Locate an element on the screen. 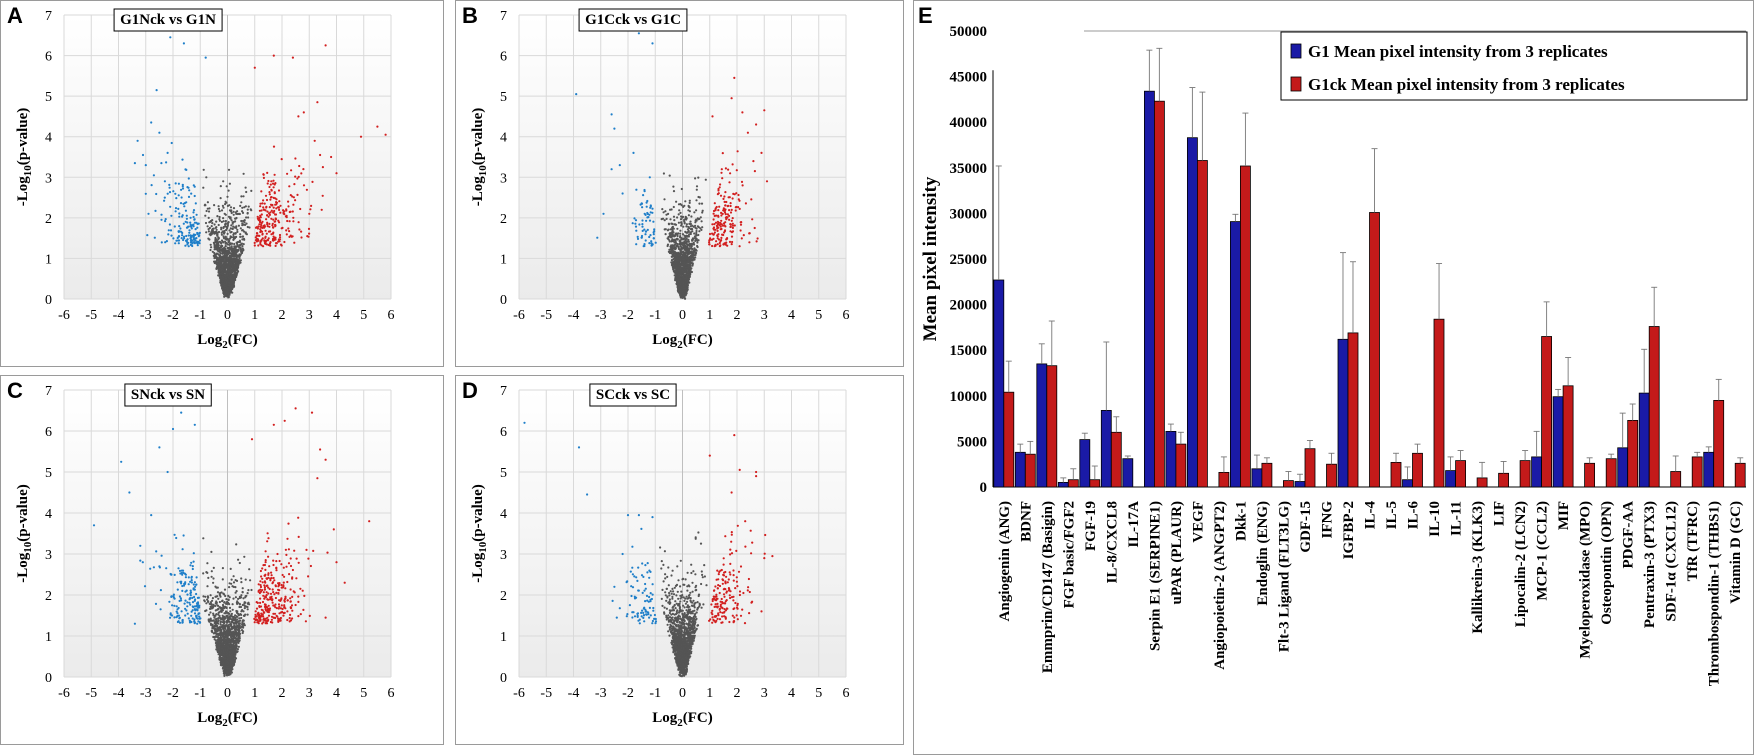 The image size is (1754, 756). x-tick-label: 0 is located at coordinates (682, 315).